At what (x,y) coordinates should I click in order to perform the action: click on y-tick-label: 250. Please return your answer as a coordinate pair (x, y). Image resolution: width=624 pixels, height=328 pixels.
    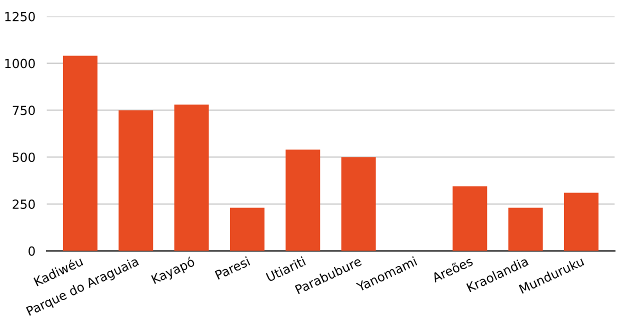
    Looking at the image, I should click on (23, 204).